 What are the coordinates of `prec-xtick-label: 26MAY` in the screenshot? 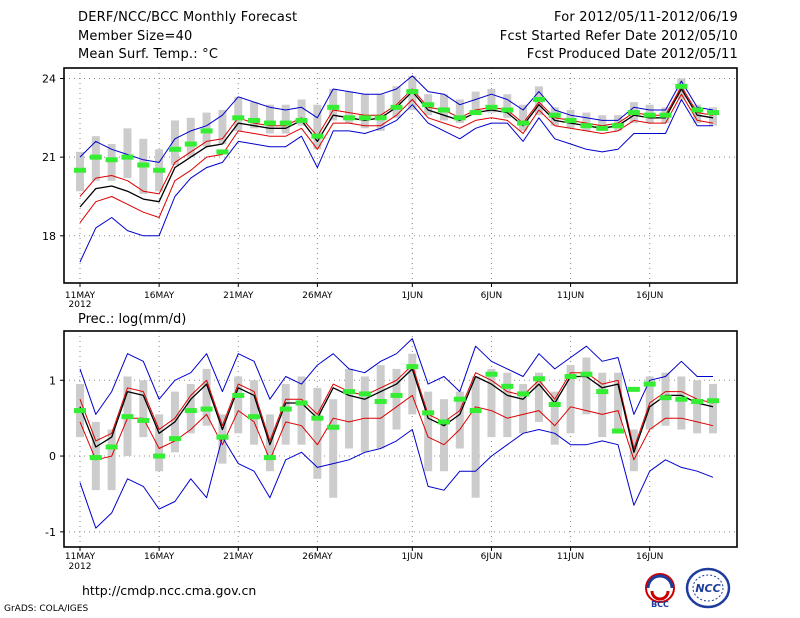 It's located at (317, 557).